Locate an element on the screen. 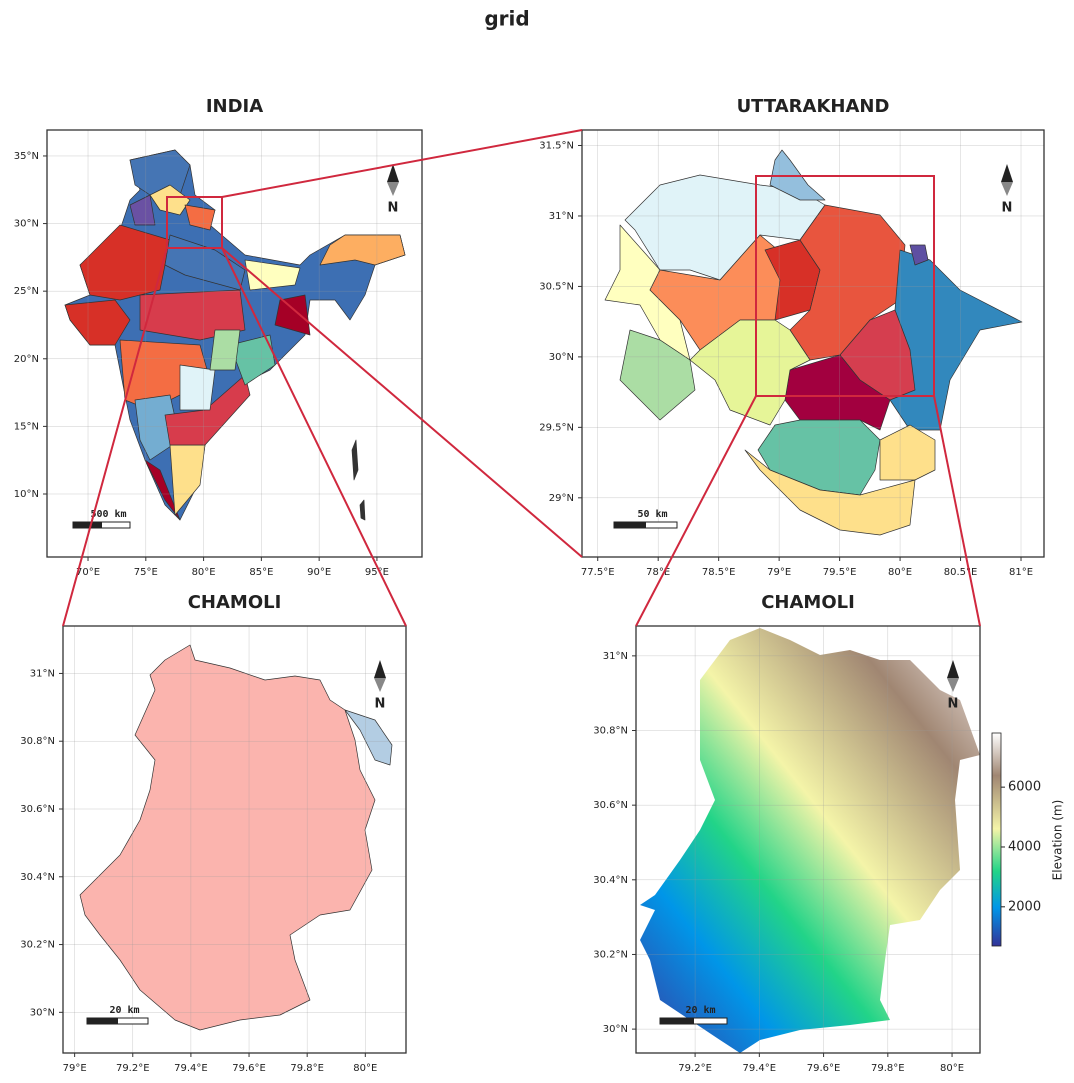  chamoli-dem is located at coordinates (810, 840).